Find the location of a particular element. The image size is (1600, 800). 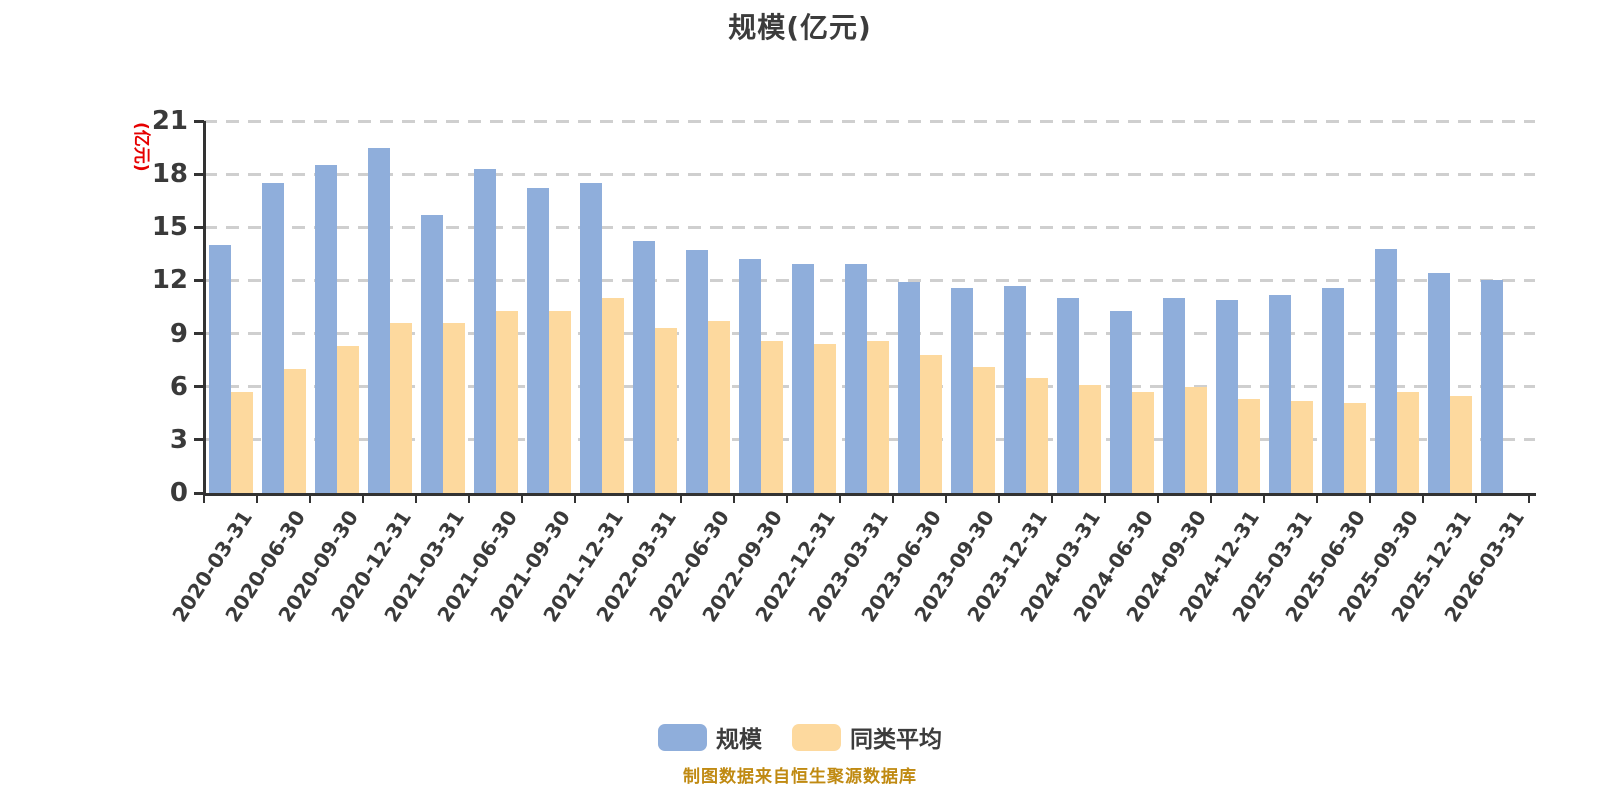

average-series-label: 同类平均 is located at coordinates (896, 740).